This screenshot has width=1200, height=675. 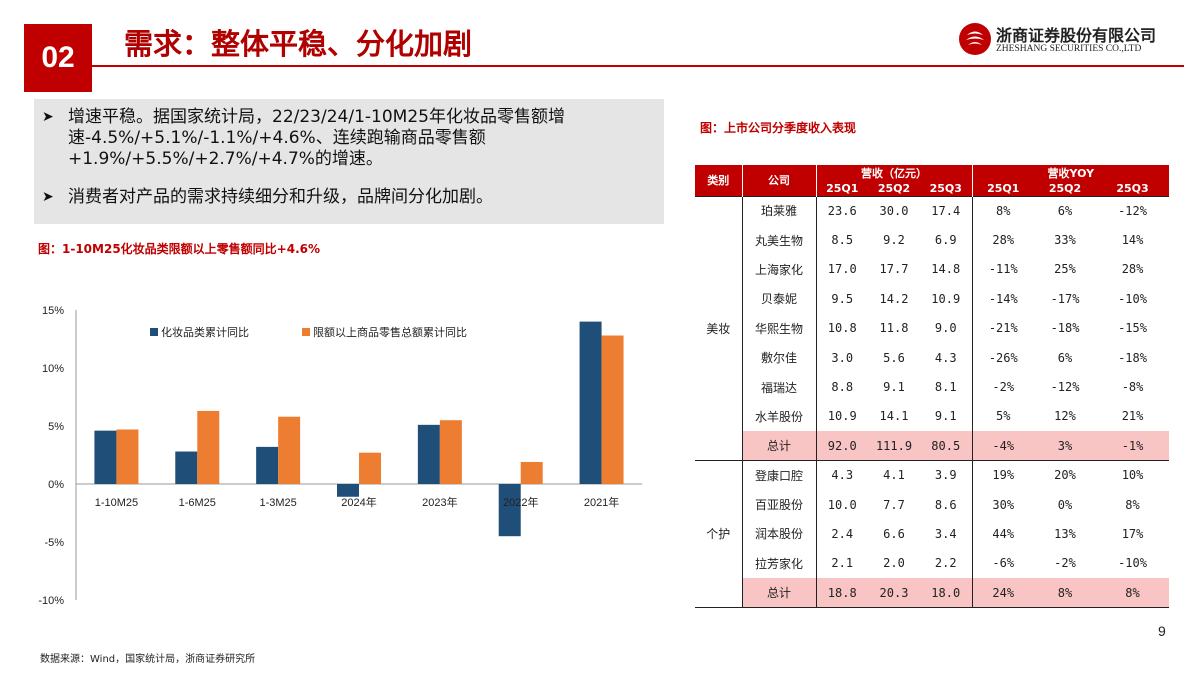 What do you see at coordinates (894, 504) in the screenshot?
I see `revenue-cell: 7.7` at bounding box center [894, 504].